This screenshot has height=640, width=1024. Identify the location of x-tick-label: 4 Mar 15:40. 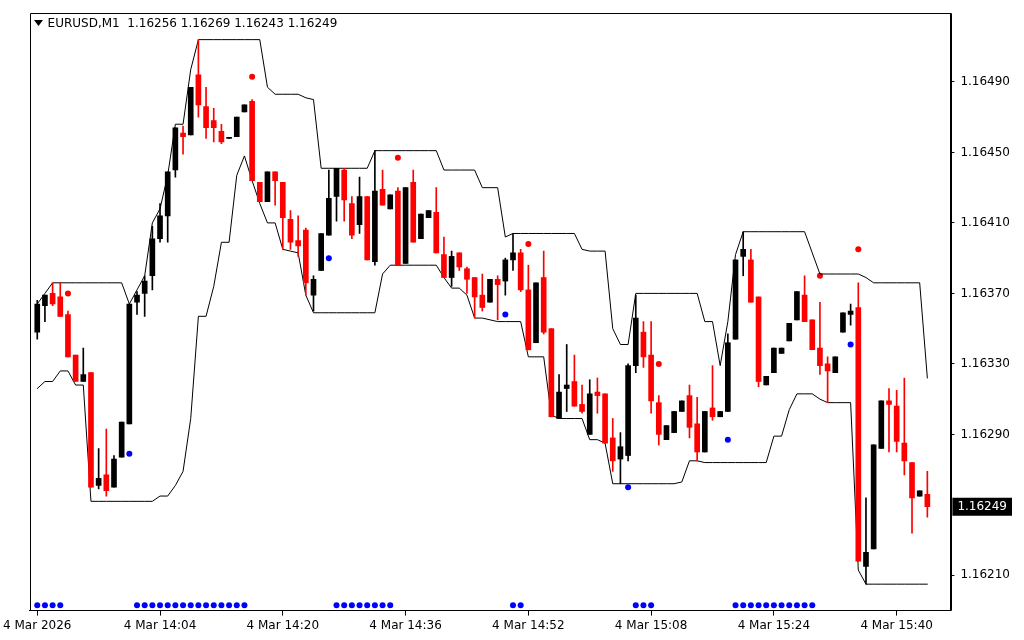
(896, 624).